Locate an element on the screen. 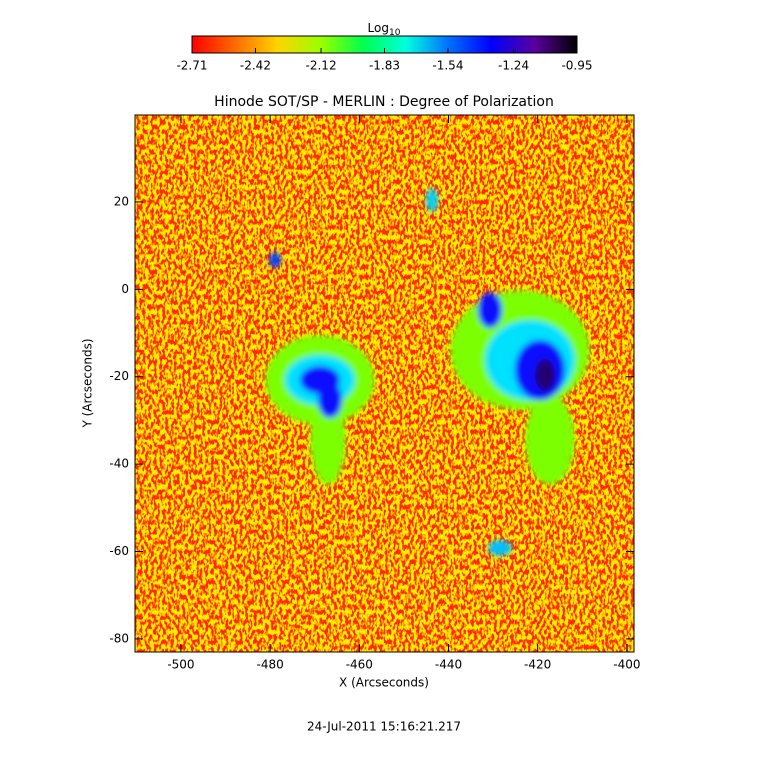 The width and height of the screenshot is (768, 772). colorbar-tick-label: -2.71 is located at coordinates (191, 66).